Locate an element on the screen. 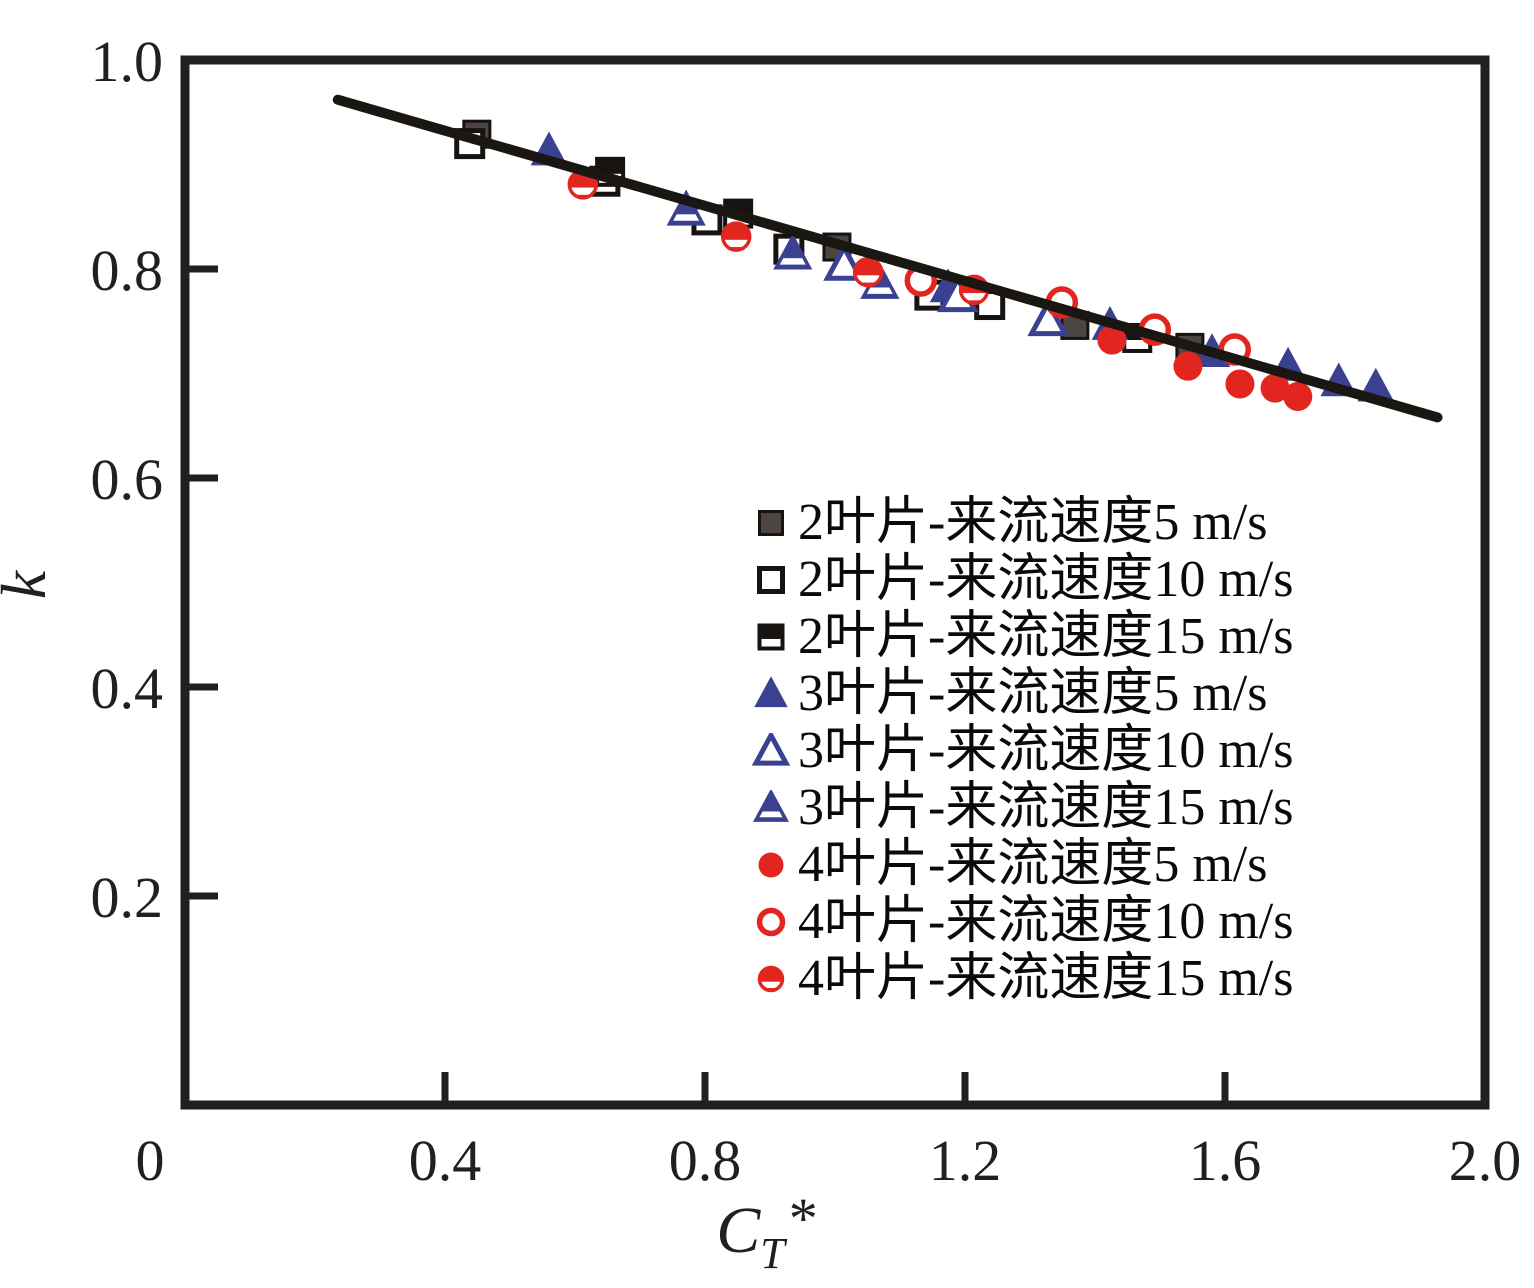 This screenshot has width=1534, height=1288. x-tick-label: 0.8 is located at coordinates (705, 1160).